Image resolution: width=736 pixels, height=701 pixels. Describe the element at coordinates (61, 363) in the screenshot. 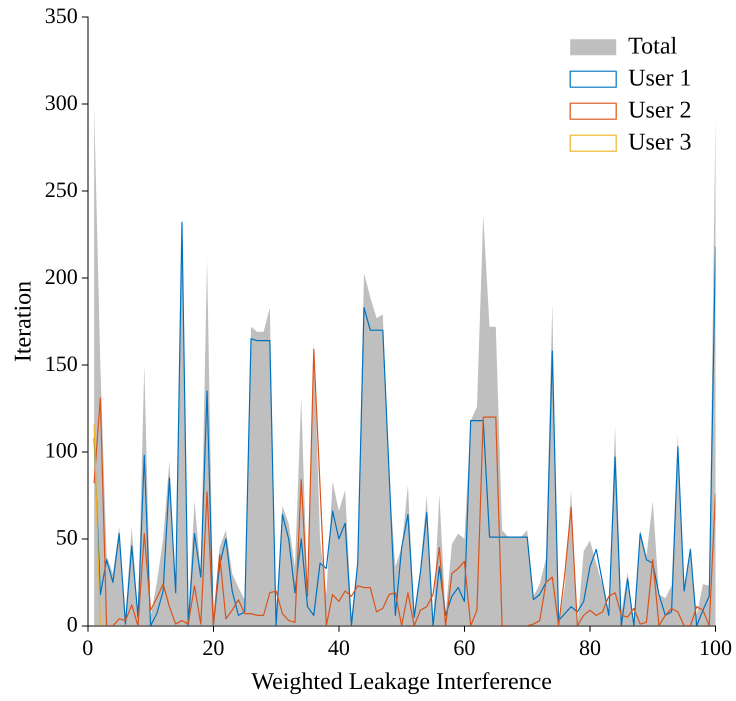

I see `y-tick-label: 150` at that location.